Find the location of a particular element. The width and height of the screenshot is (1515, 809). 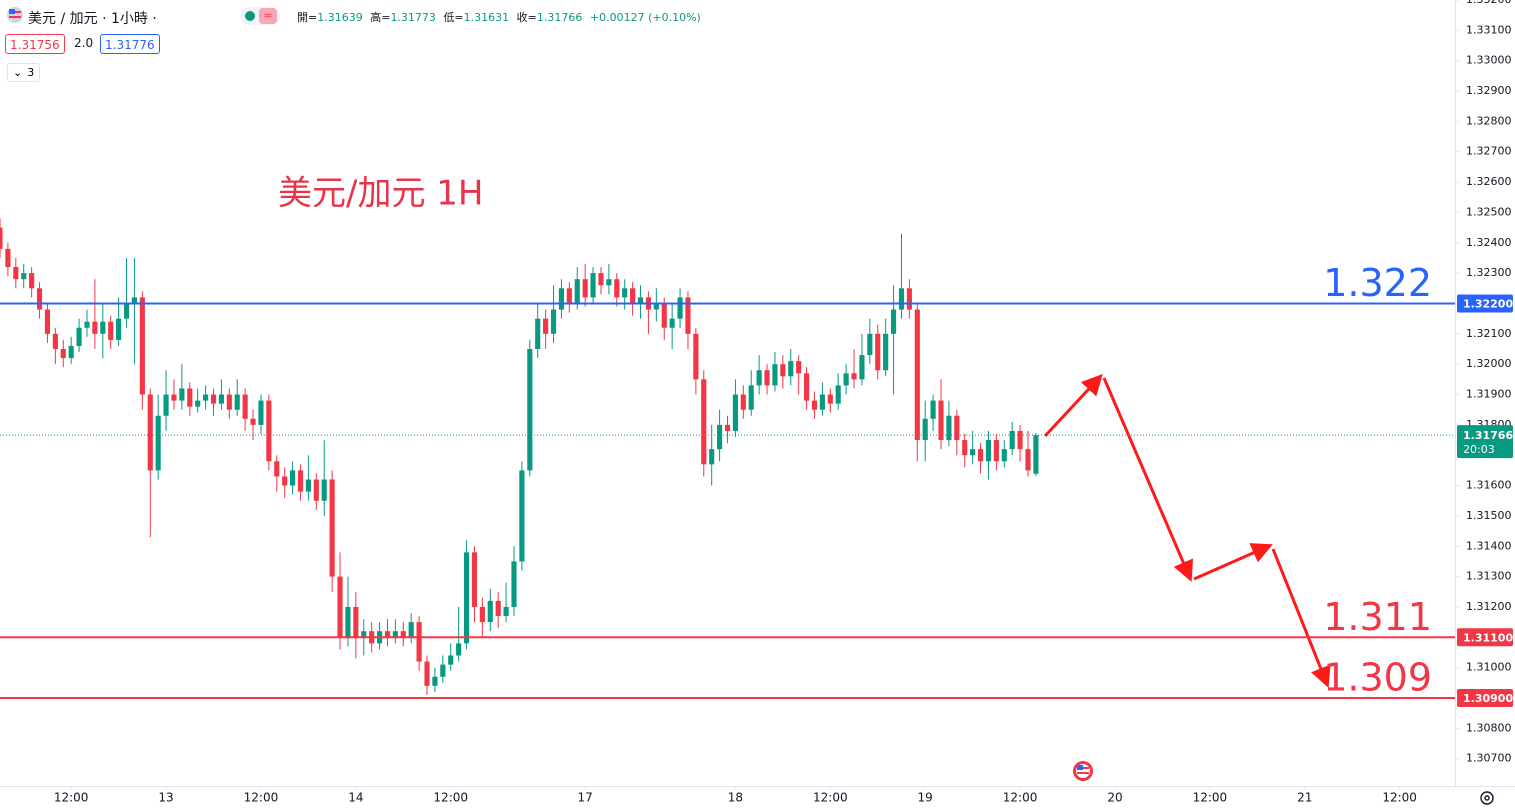

symbol-logo is located at coordinates (16, 16).